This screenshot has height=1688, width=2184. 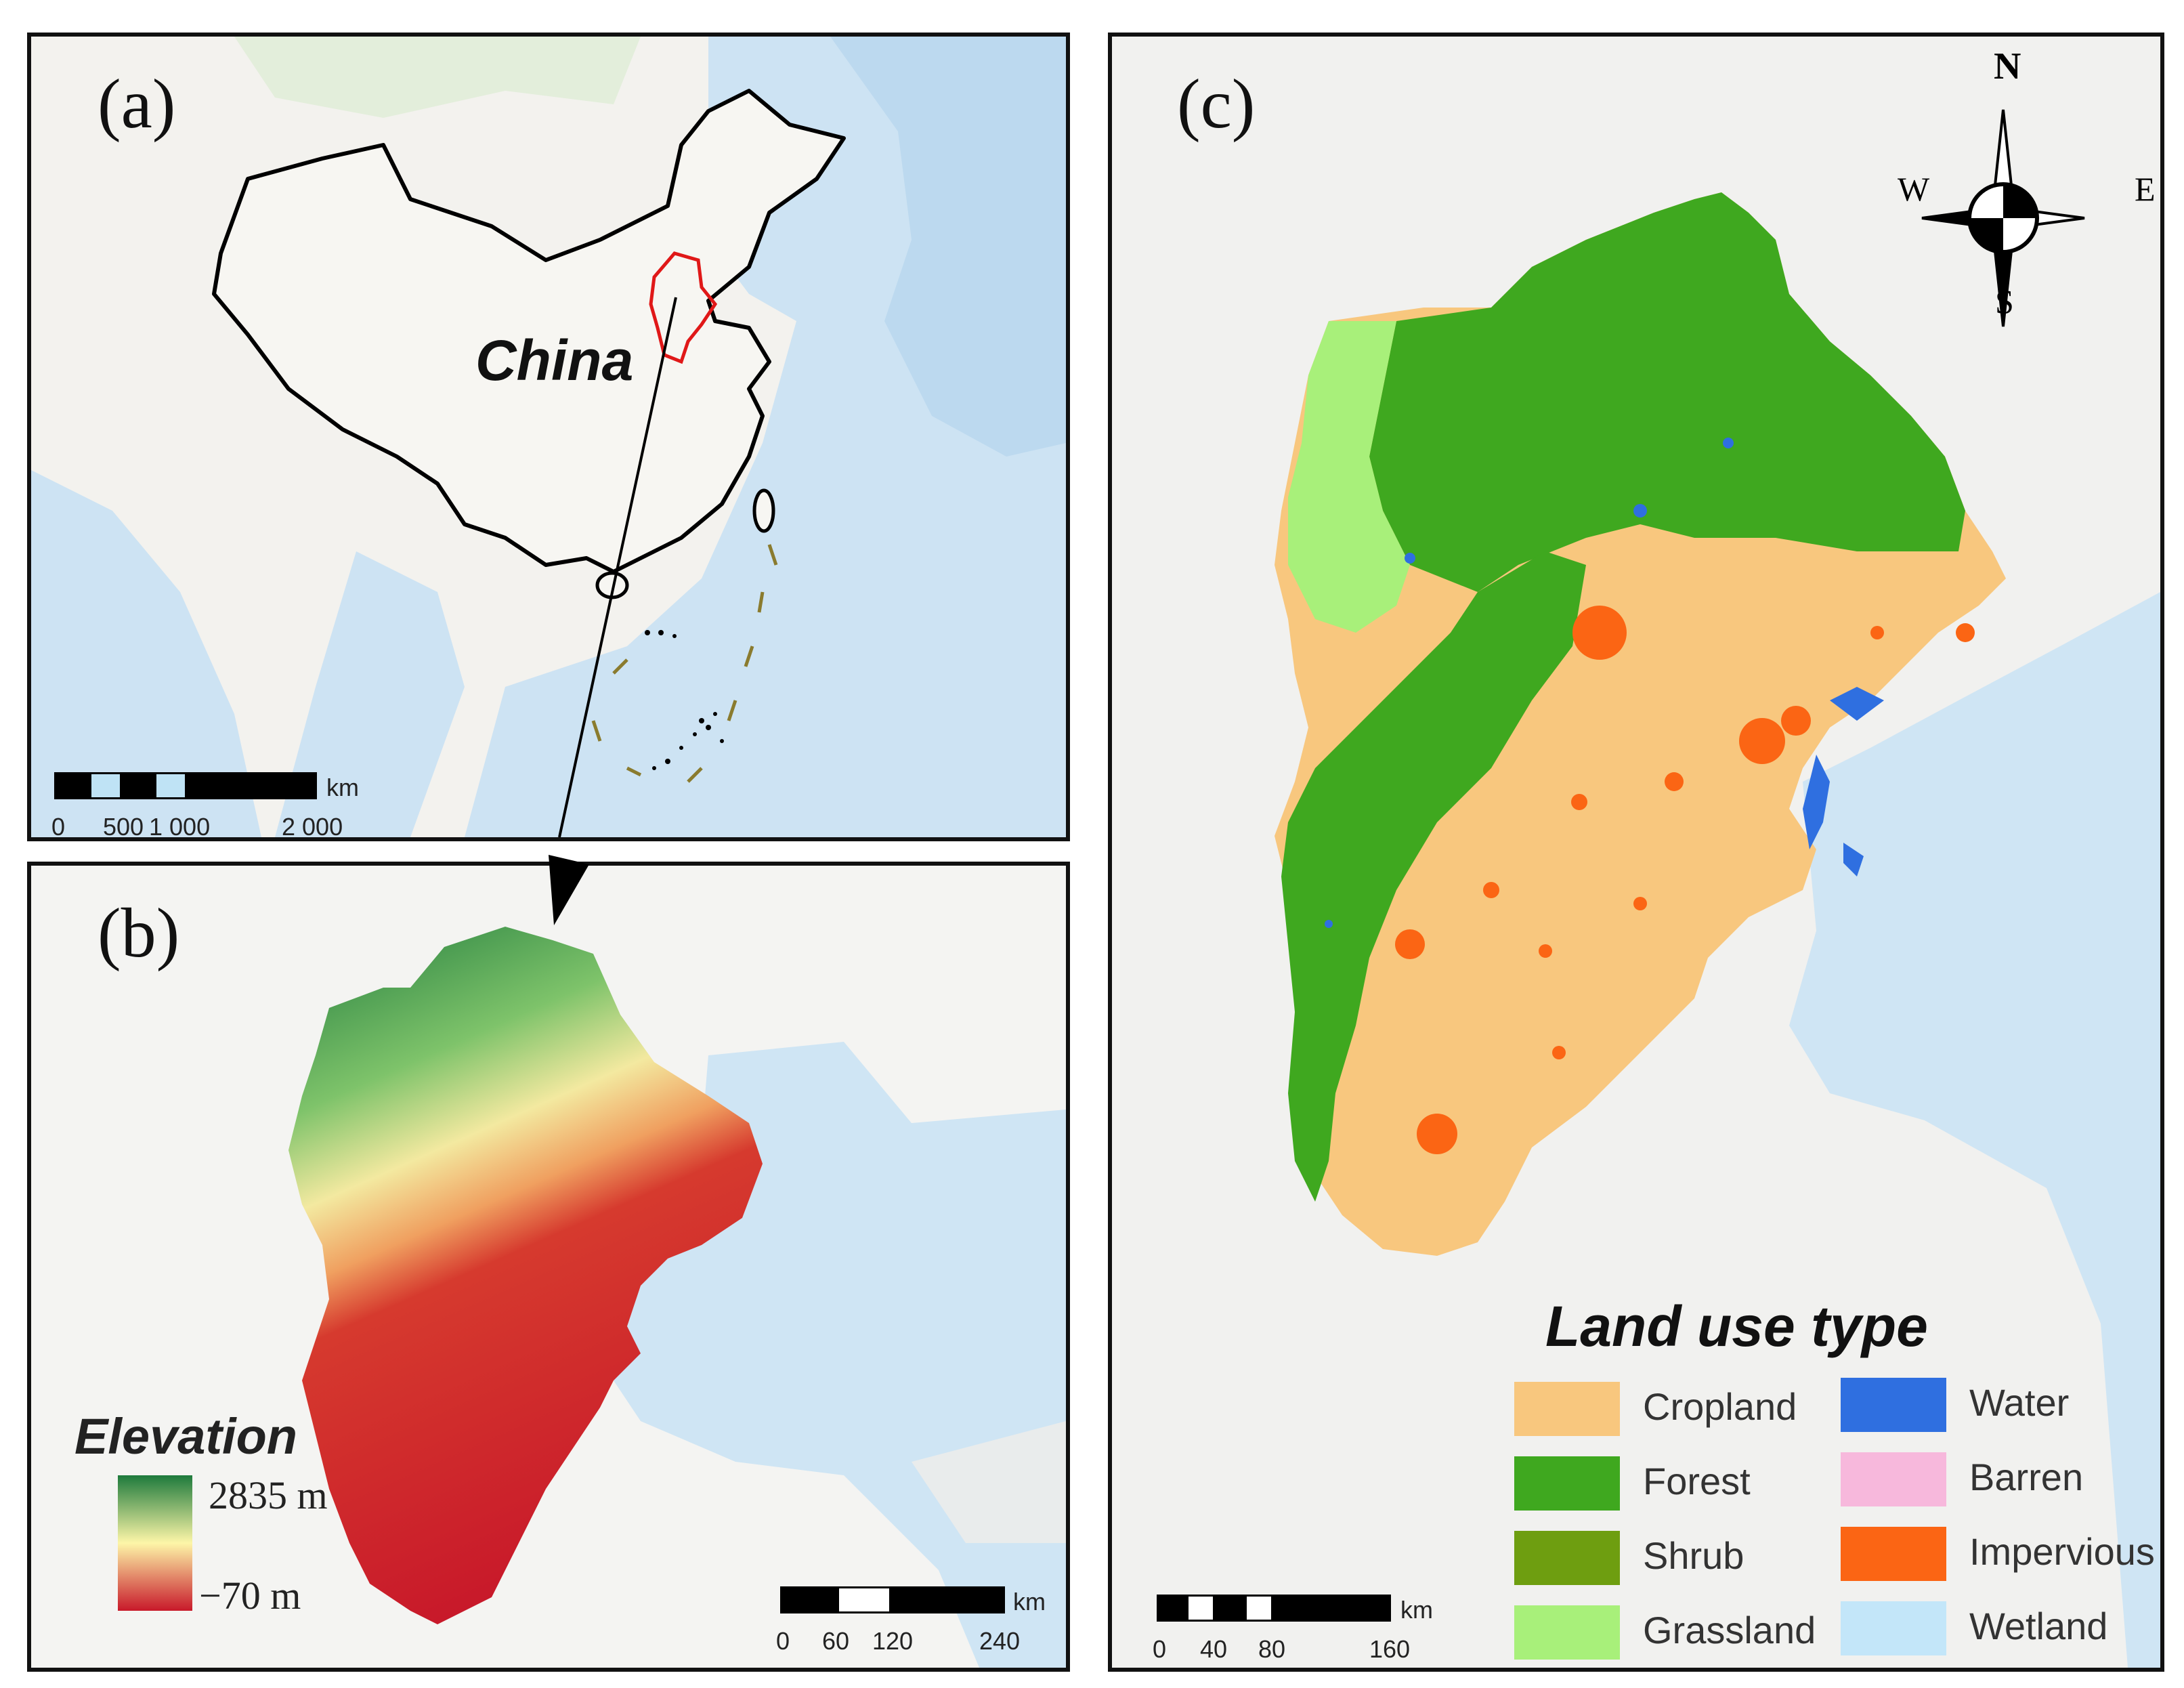 What do you see at coordinates (1029, 1602) in the screenshot?
I see `scale-unit-b: km` at bounding box center [1029, 1602].